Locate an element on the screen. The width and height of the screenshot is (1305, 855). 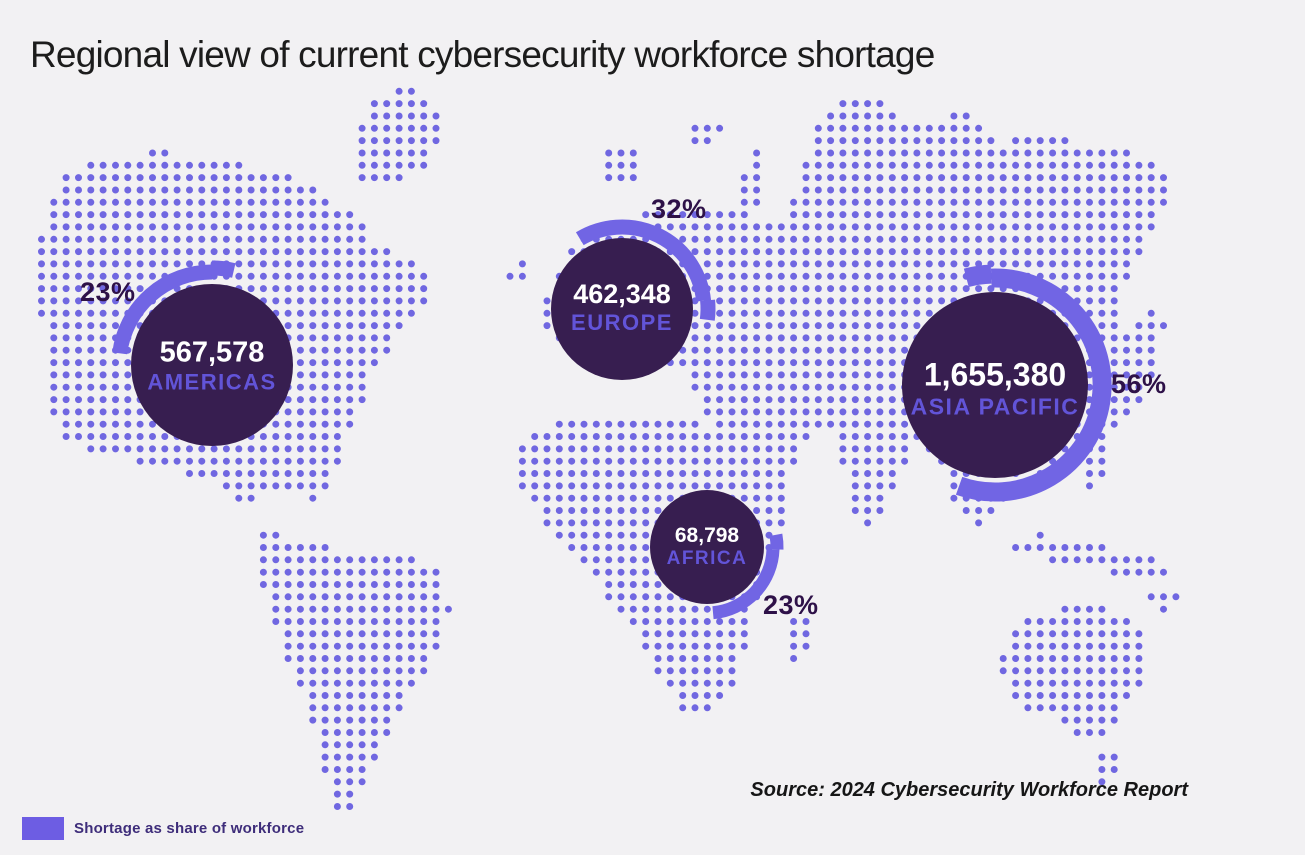
region-bubble-americas is located at coordinates (202, 353).